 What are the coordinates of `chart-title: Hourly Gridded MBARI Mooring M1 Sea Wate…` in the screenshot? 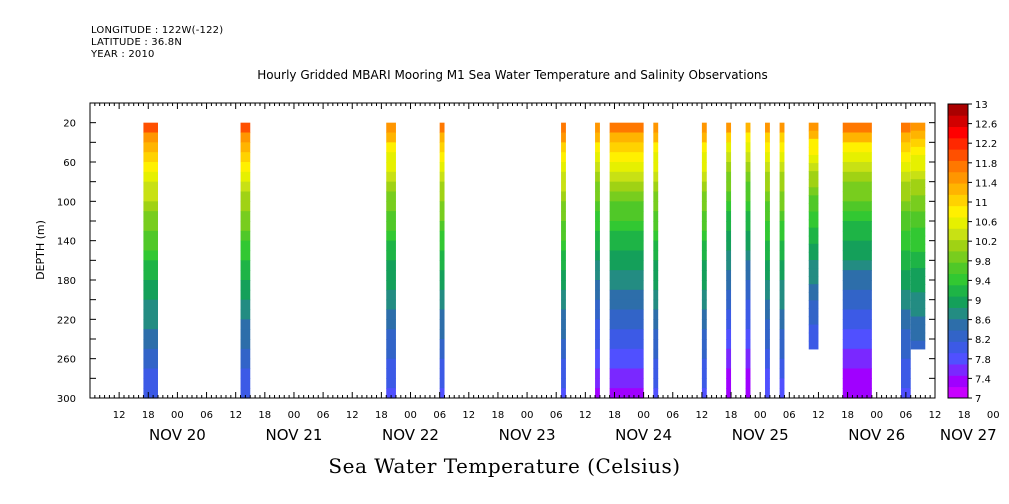 It's located at (512, 75).